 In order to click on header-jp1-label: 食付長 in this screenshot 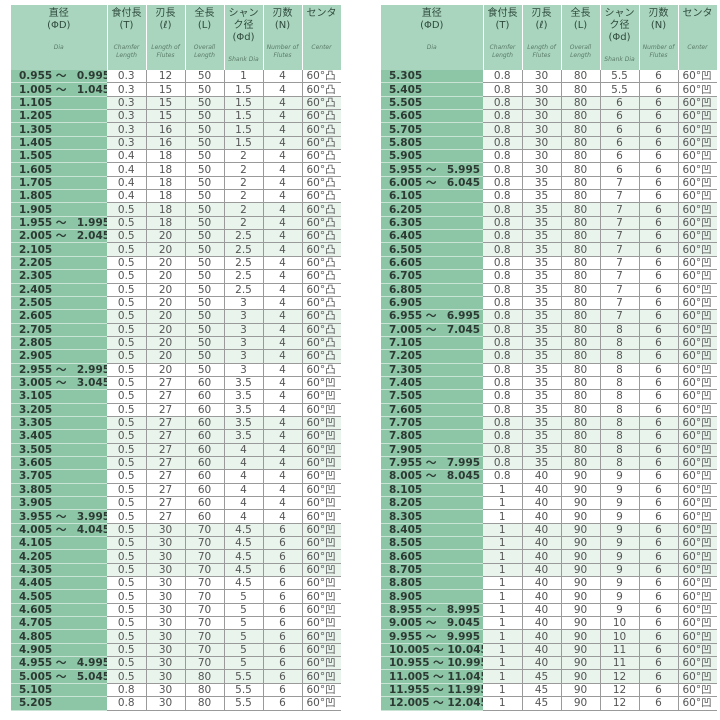, I will do `click(126, 13)`.